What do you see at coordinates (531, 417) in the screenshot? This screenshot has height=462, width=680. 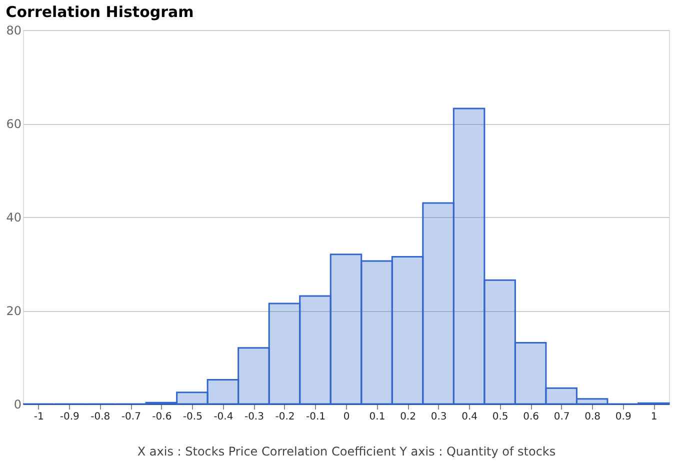 I see `x-tick-label: 0.6` at bounding box center [531, 417].